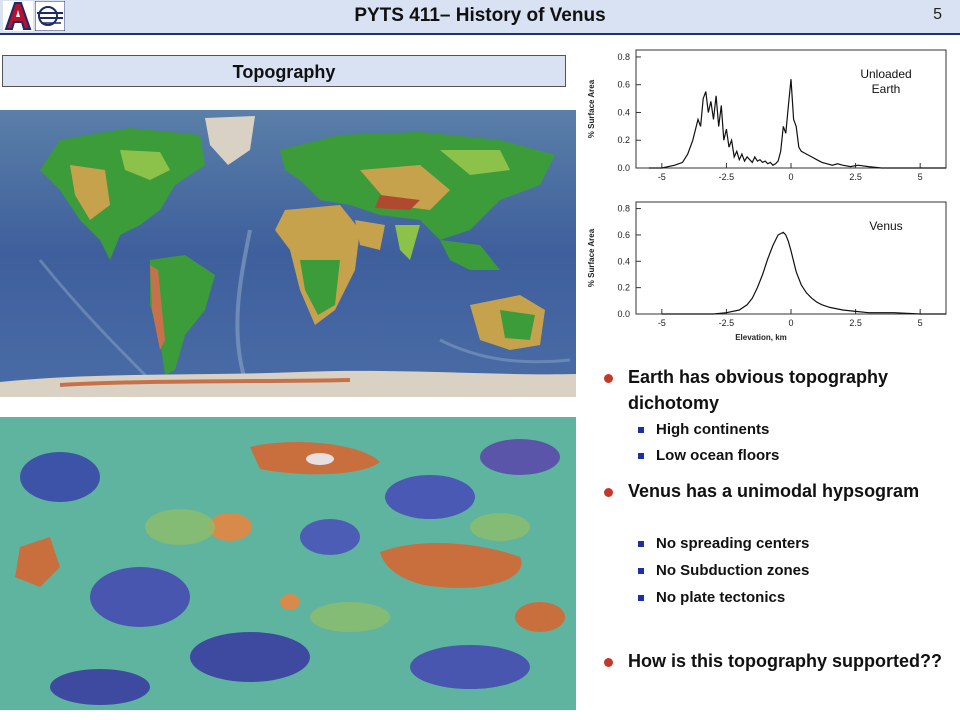 The image size is (960, 720). Describe the element at coordinates (785, 661) in the screenshot. I see `bullet-text: How is this topography supported??` at that location.